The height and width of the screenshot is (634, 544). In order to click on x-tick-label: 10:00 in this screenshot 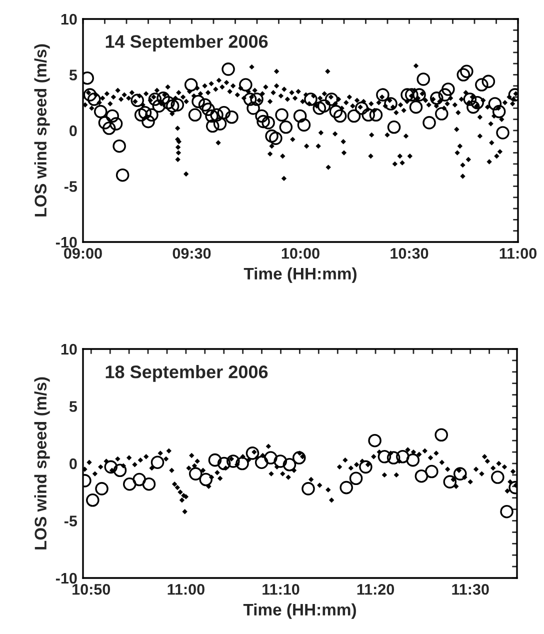, I will do `click(301, 253)`.